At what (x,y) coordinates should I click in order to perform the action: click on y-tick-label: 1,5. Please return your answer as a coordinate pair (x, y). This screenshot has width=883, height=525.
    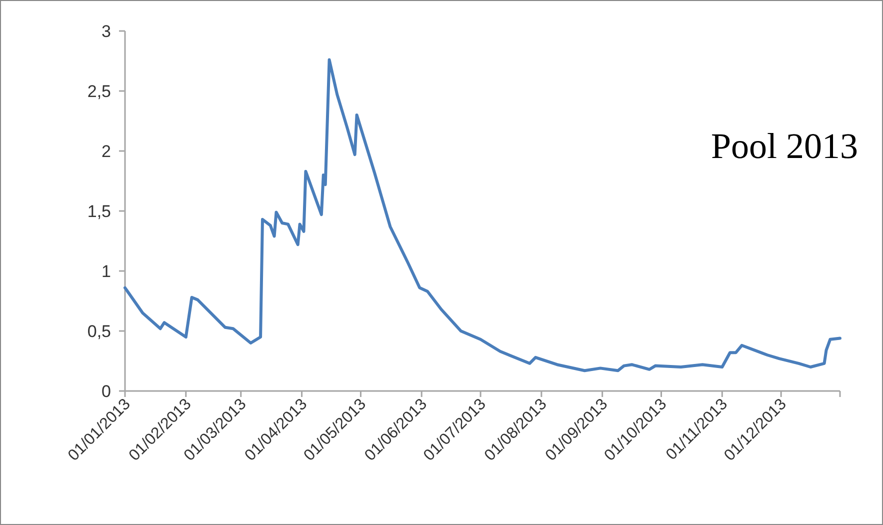
    Looking at the image, I should click on (99, 211).